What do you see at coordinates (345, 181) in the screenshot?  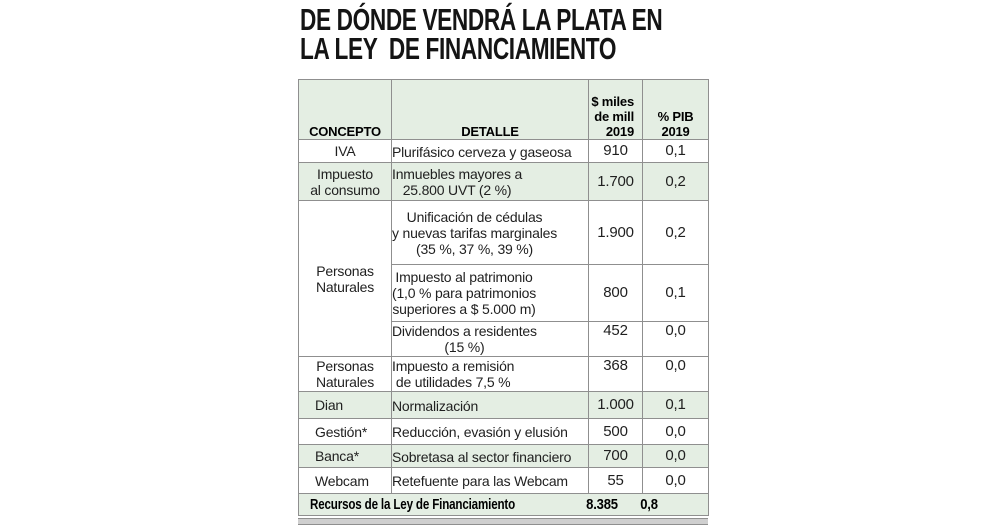 I see `concepto-cell: Impuesto al consumo` at bounding box center [345, 181].